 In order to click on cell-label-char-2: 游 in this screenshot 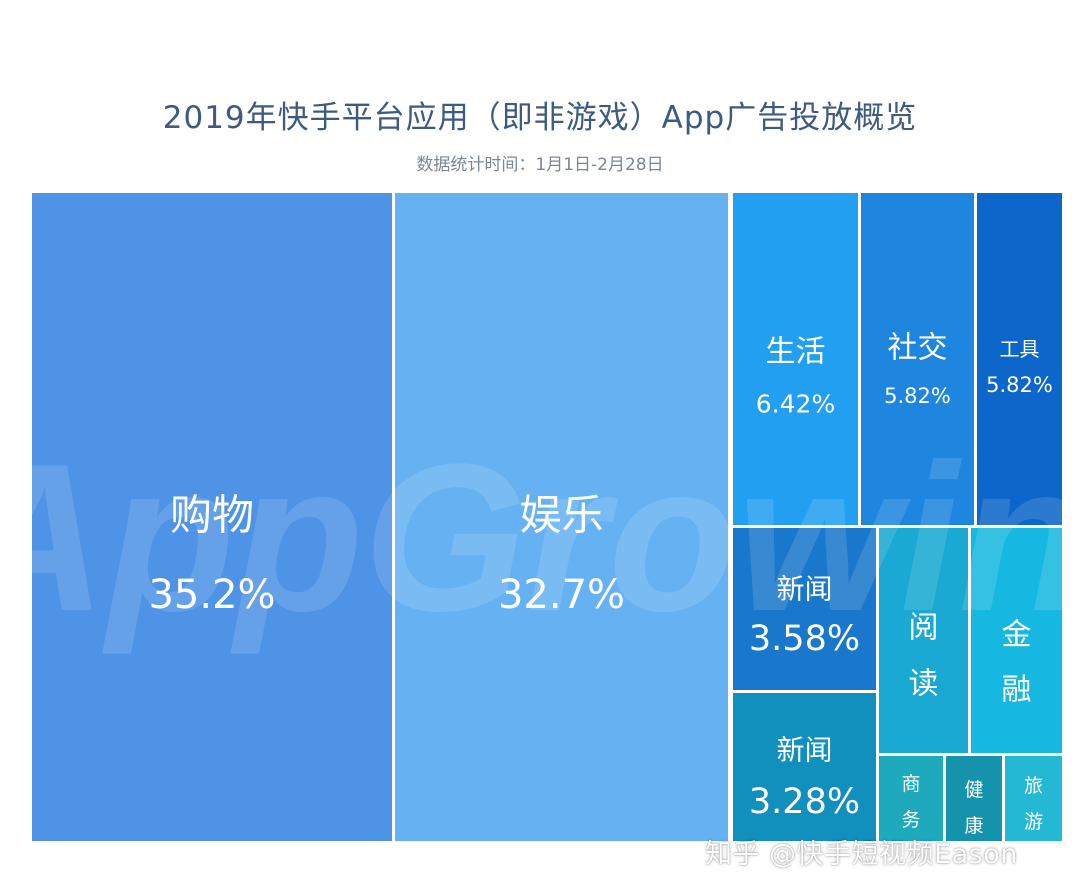, I will do `click(1033, 822)`.